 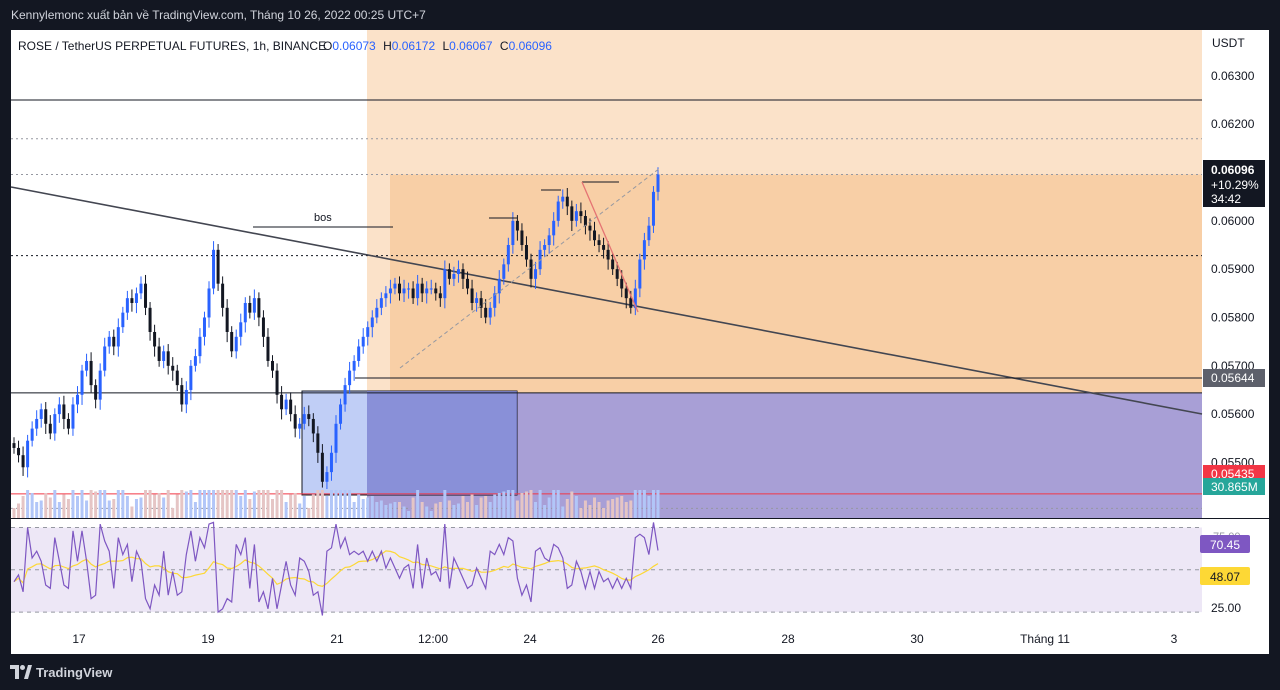 What do you see at coordinates (1228, 43) in the screenshot?
I see `currency-label: USDT` at bounding box center [1228, 43].